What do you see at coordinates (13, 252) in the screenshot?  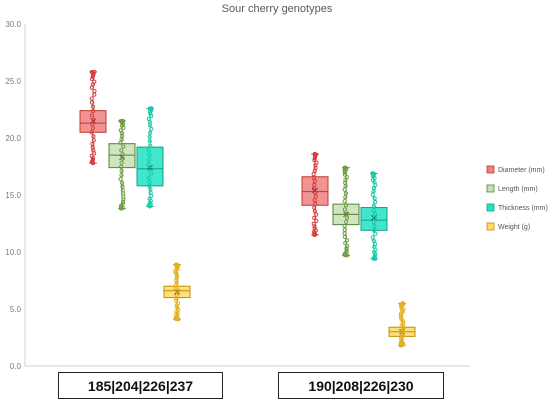 I see `y-tick-label: 10.0` at bounding box center [13, 252].